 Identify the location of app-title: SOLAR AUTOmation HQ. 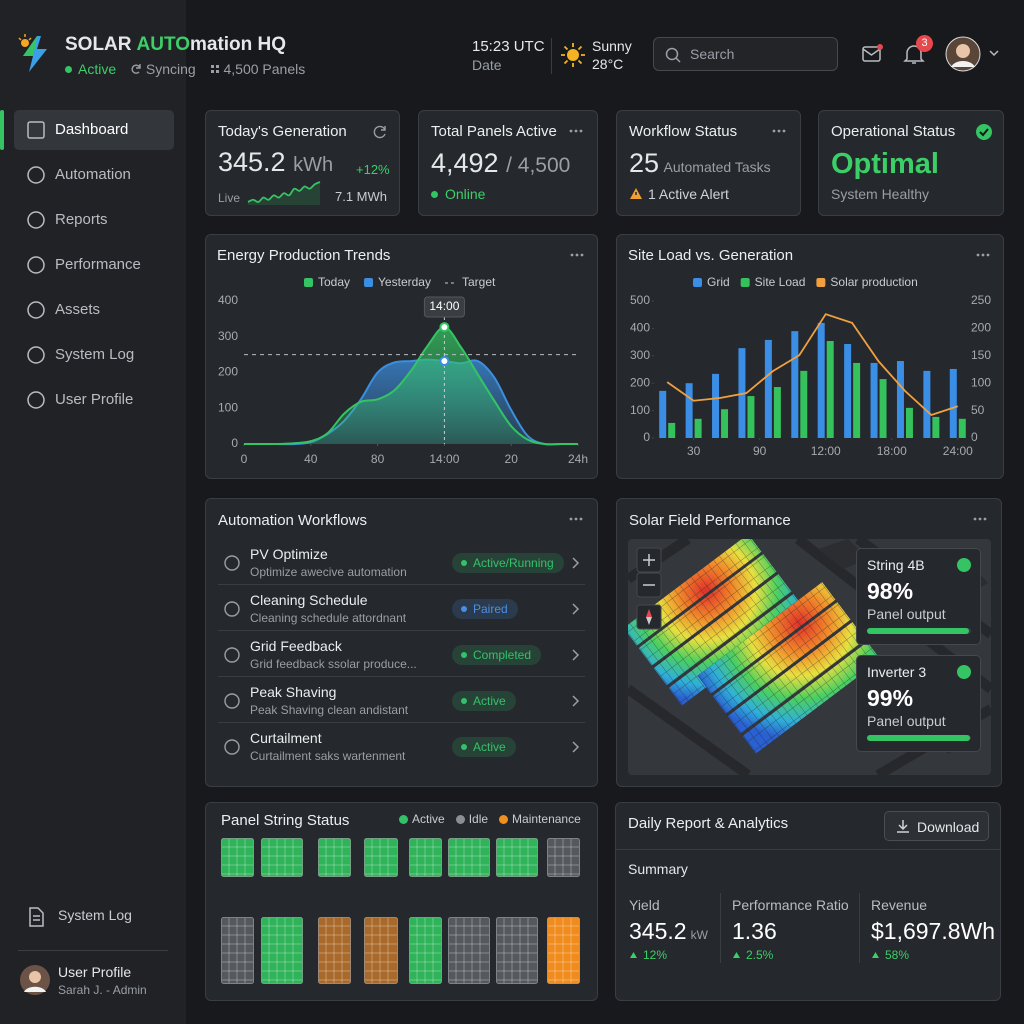
(175, 45).